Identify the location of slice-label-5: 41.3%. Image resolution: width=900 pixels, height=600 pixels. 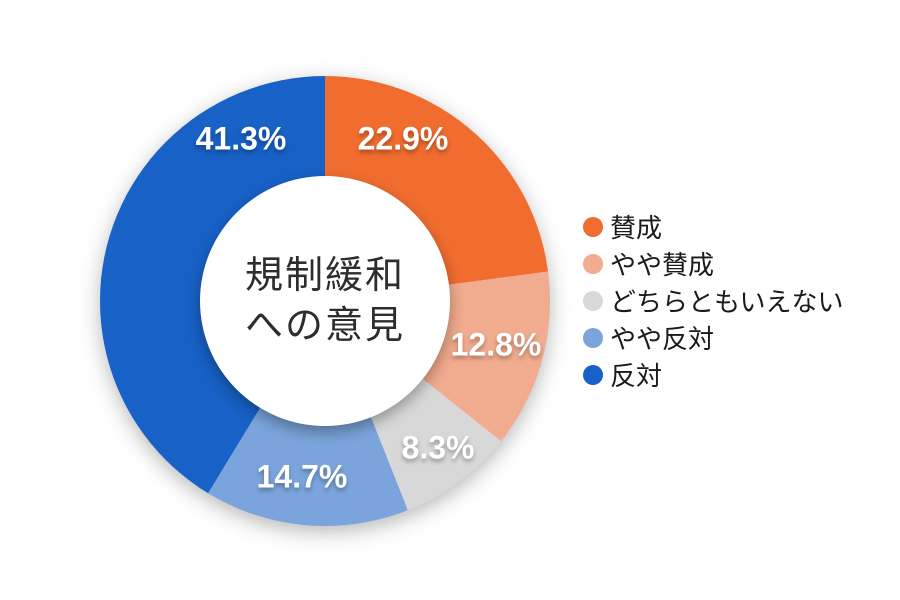
(241, 138).